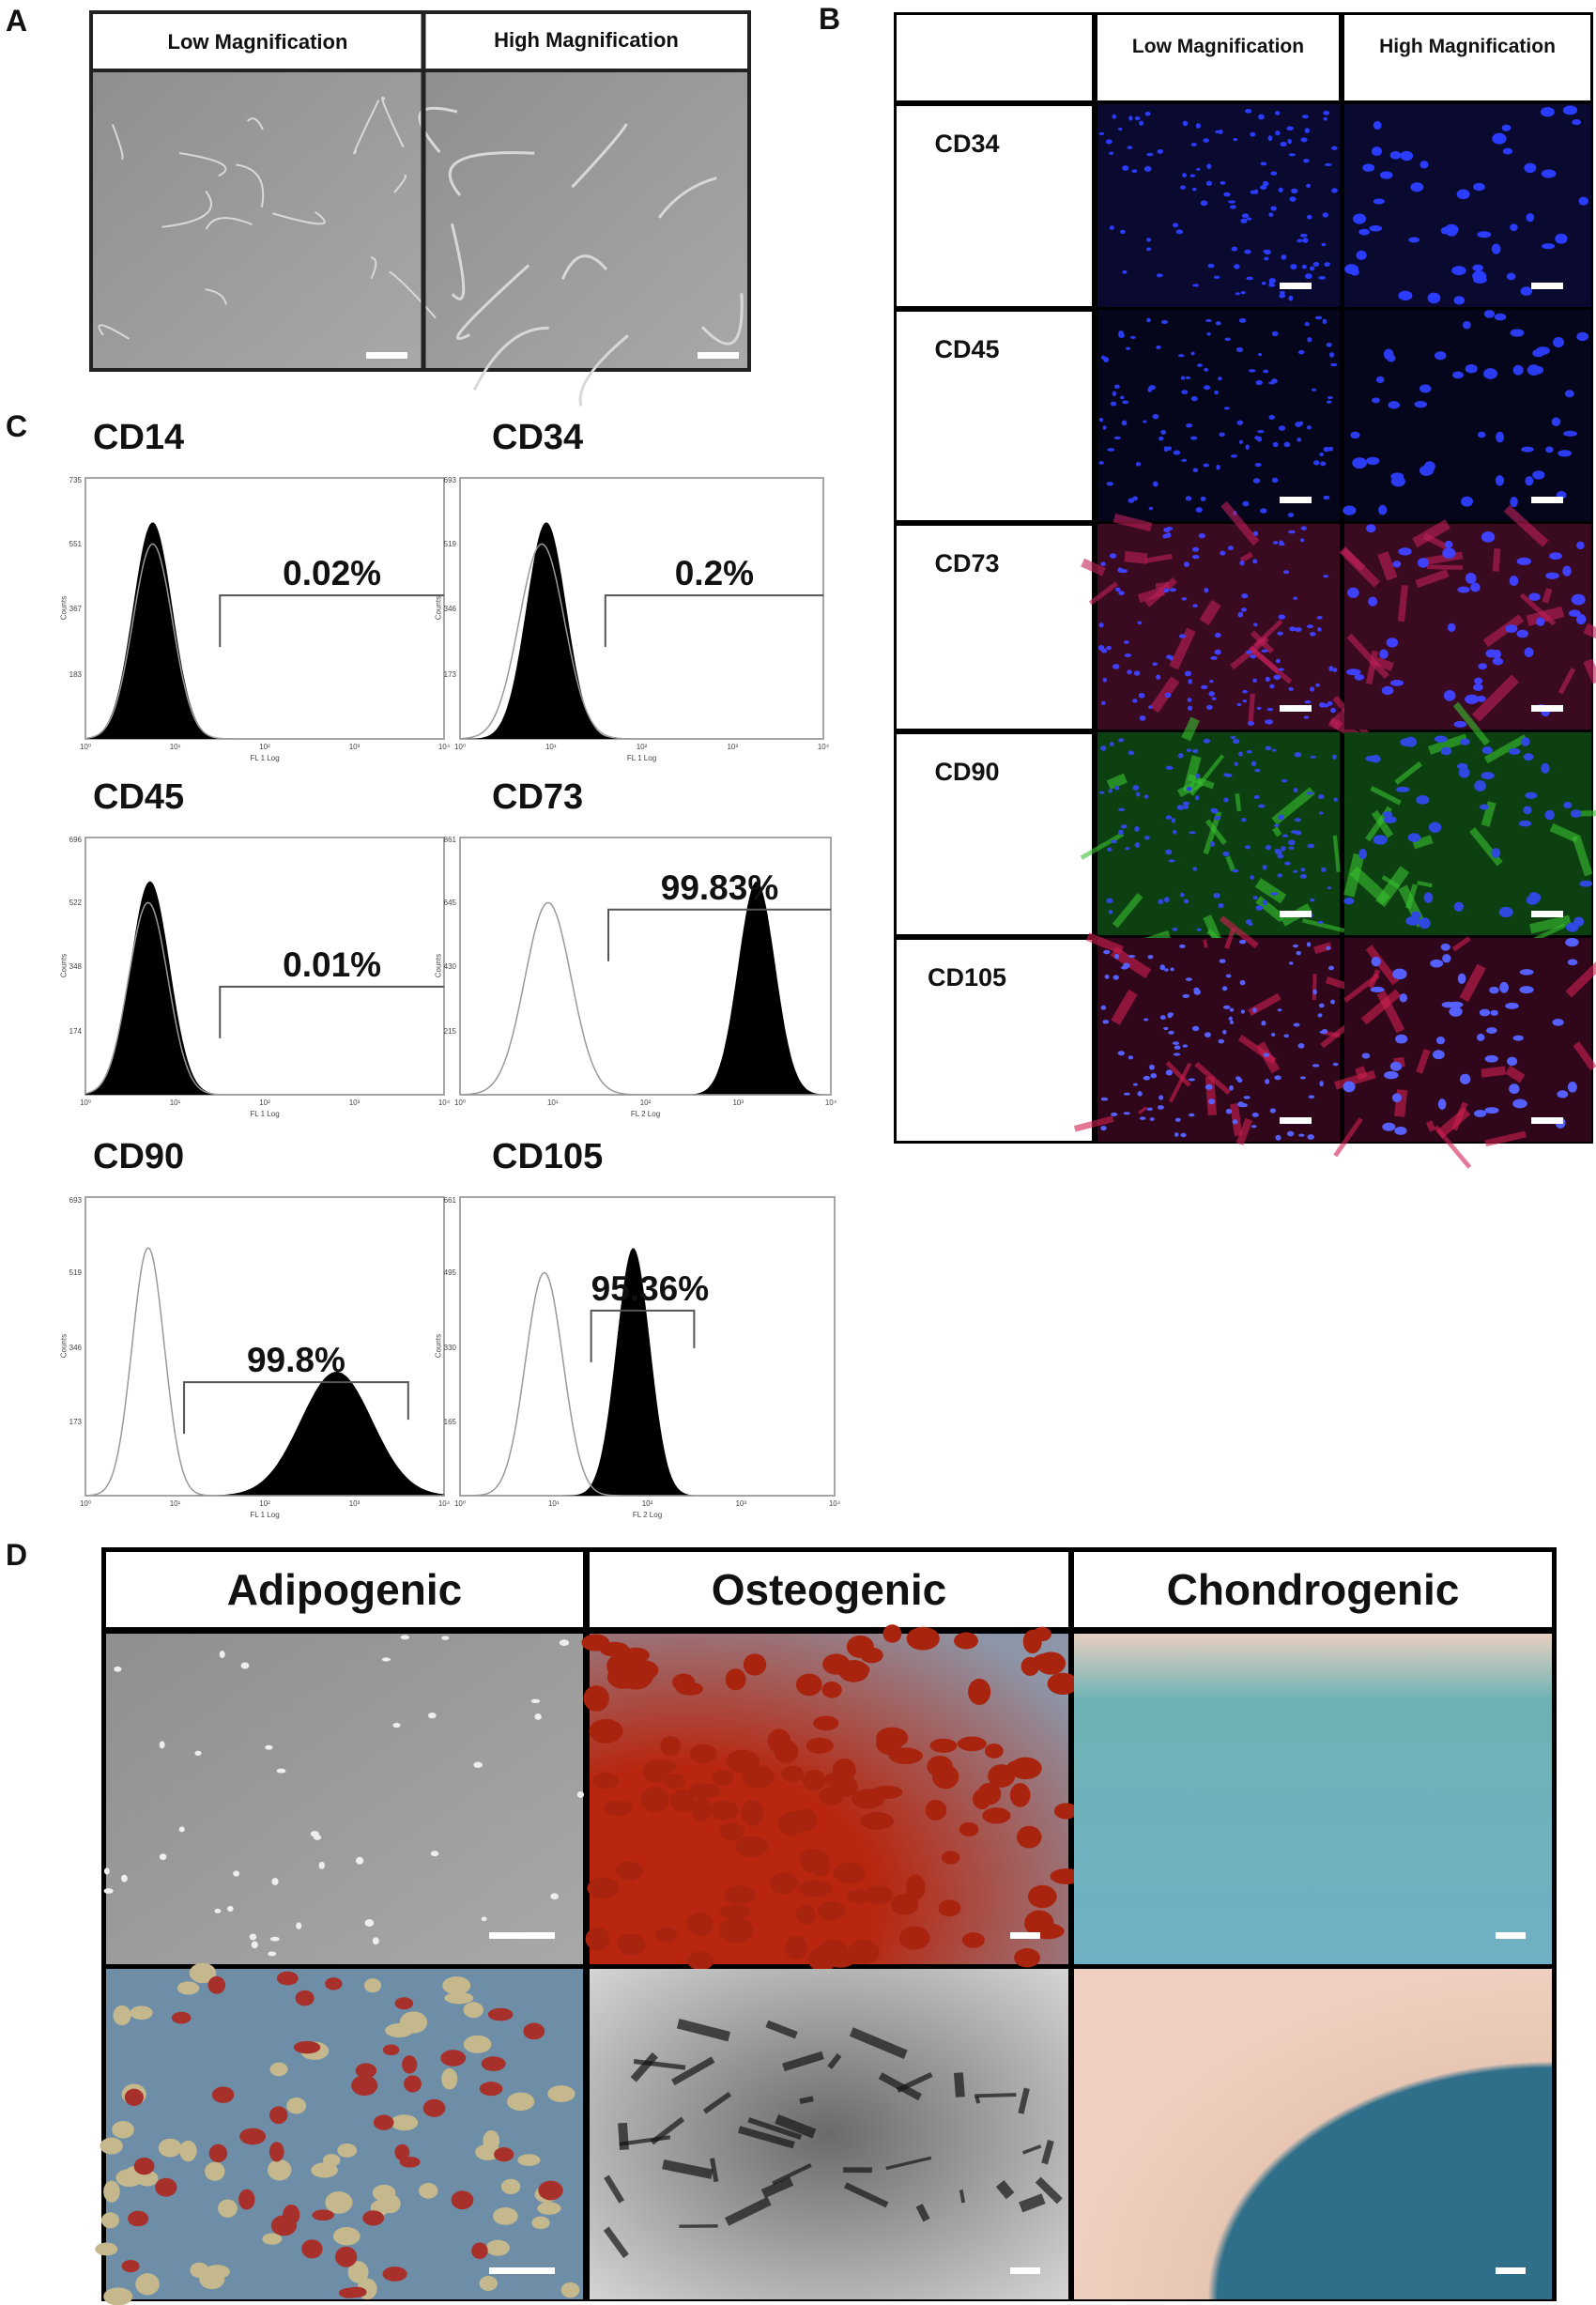  What do you see at coordinates (75, 1200) in the screenshot?
I see `y-tick-label: 693` at bounding box center [75, 1200].